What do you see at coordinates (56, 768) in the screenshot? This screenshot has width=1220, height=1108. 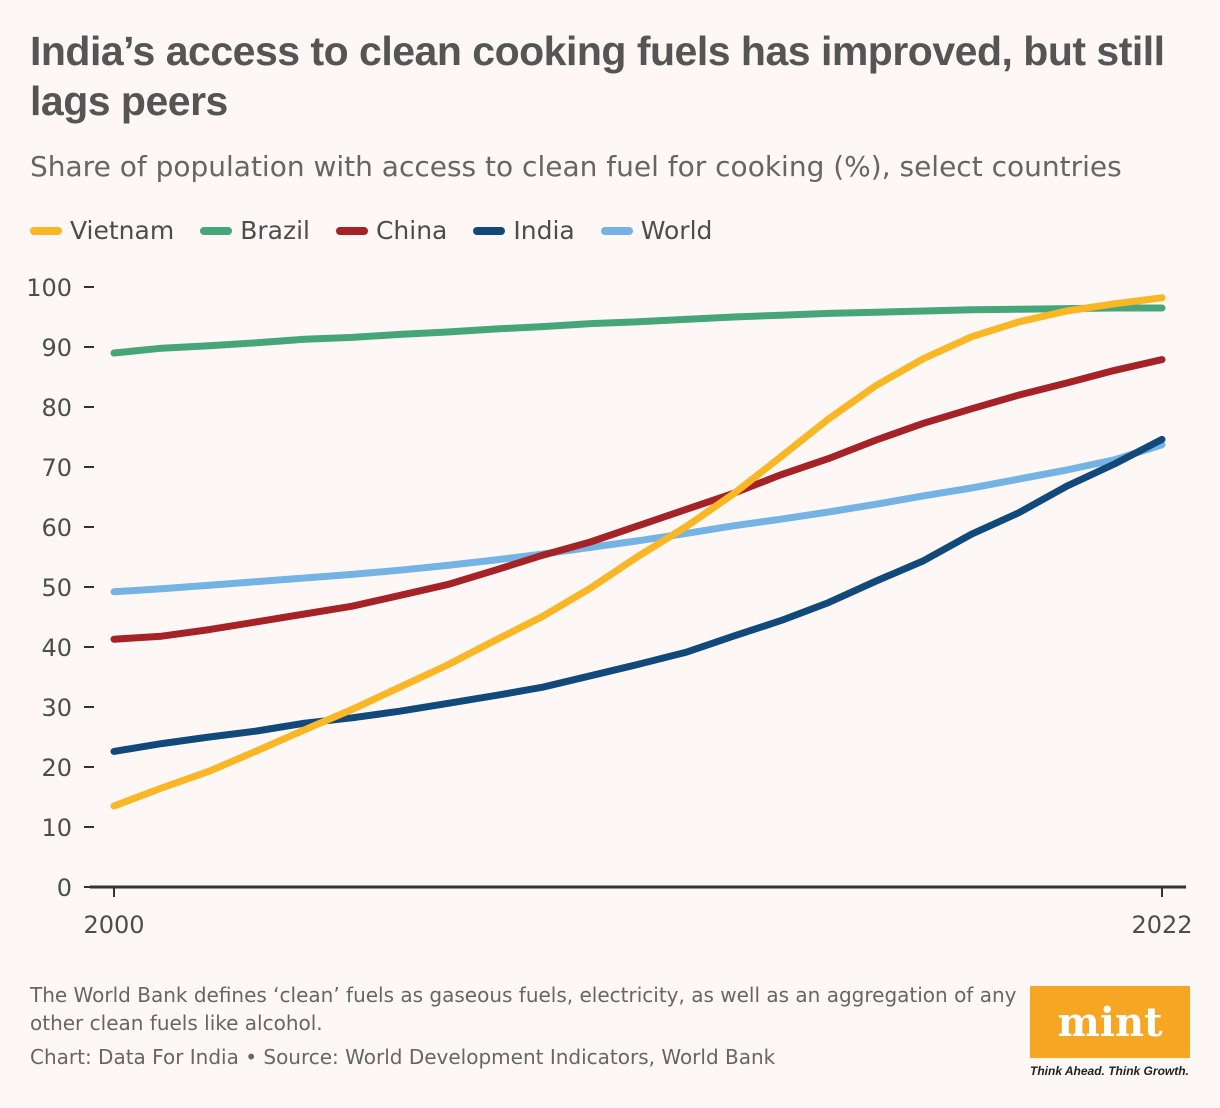 I see `y-tick-label: 20` at bounding box center [56, 768].